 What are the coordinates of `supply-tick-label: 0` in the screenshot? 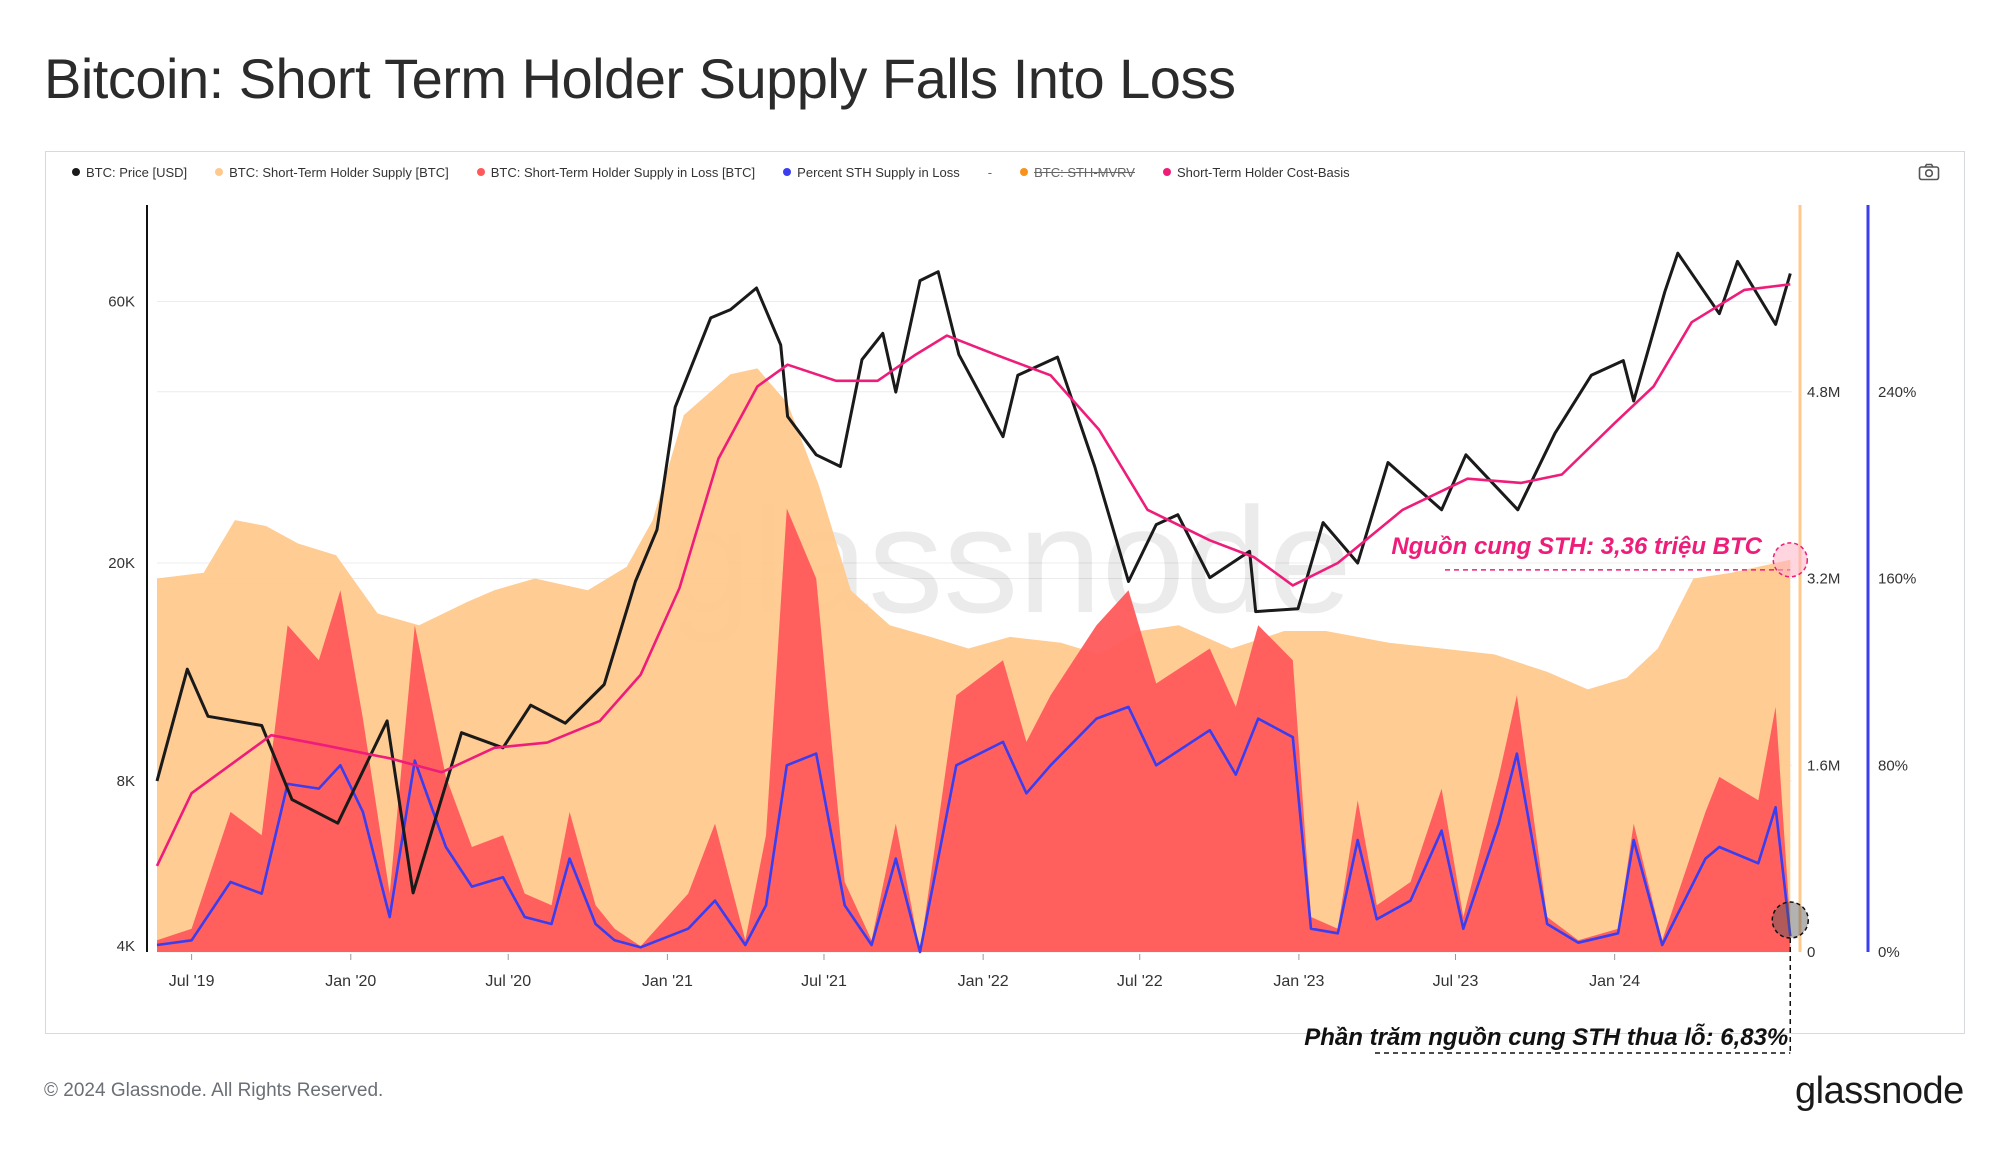 It's located at (1811, 952).